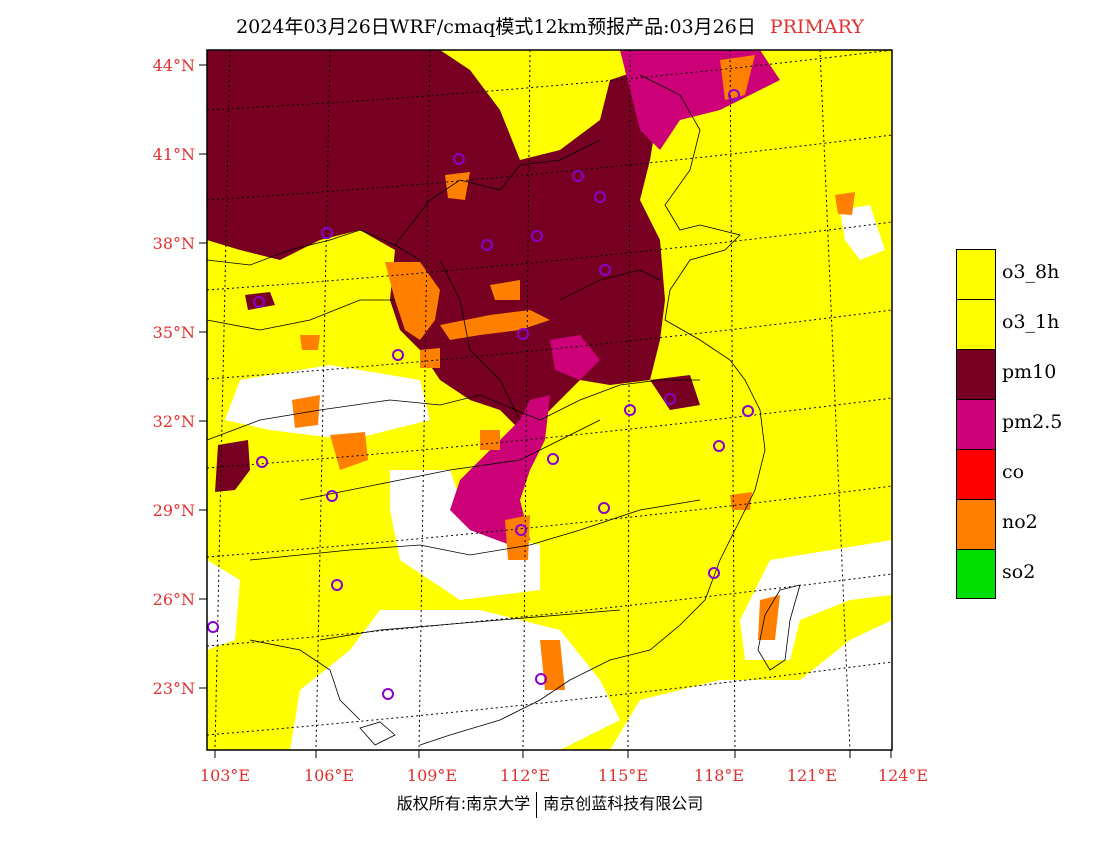 The height and width of the screenshot is (850, 1100). What do you see at coordinates (812, 775) in the screenshot?
I see `lon-label: 121°E` at bounding box center [812, 775].